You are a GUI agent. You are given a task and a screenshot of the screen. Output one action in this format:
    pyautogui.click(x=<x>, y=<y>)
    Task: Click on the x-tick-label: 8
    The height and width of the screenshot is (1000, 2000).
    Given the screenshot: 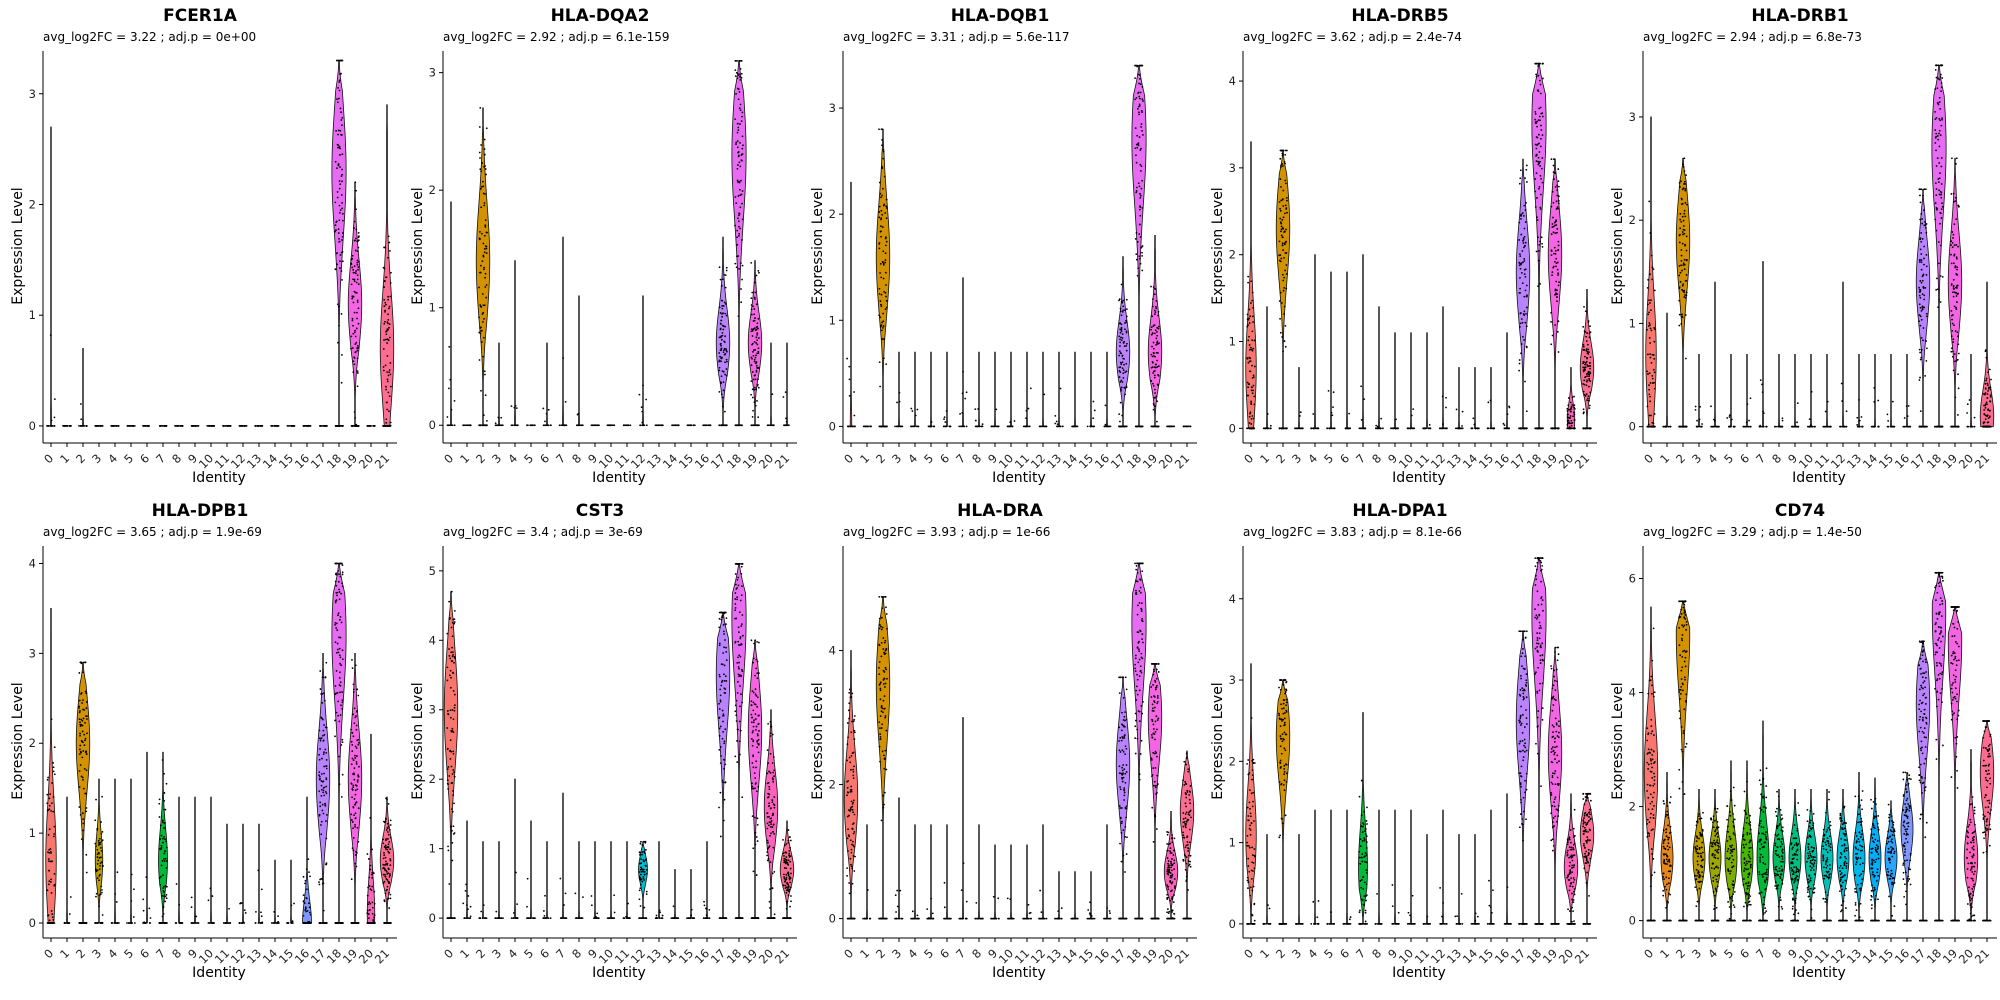 What is the action you would take?
    pyautogui.click(x=576, y=458)
    